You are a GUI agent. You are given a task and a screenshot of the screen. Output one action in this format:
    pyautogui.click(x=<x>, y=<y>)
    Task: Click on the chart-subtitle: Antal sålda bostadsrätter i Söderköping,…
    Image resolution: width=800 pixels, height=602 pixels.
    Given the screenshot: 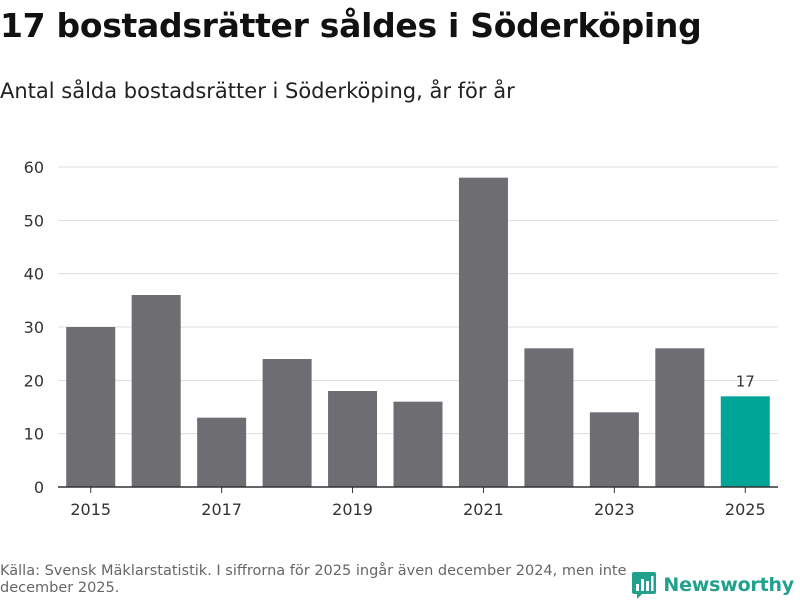 What is the action you would take?
    pyautogui.click(x=257, y=91)
    